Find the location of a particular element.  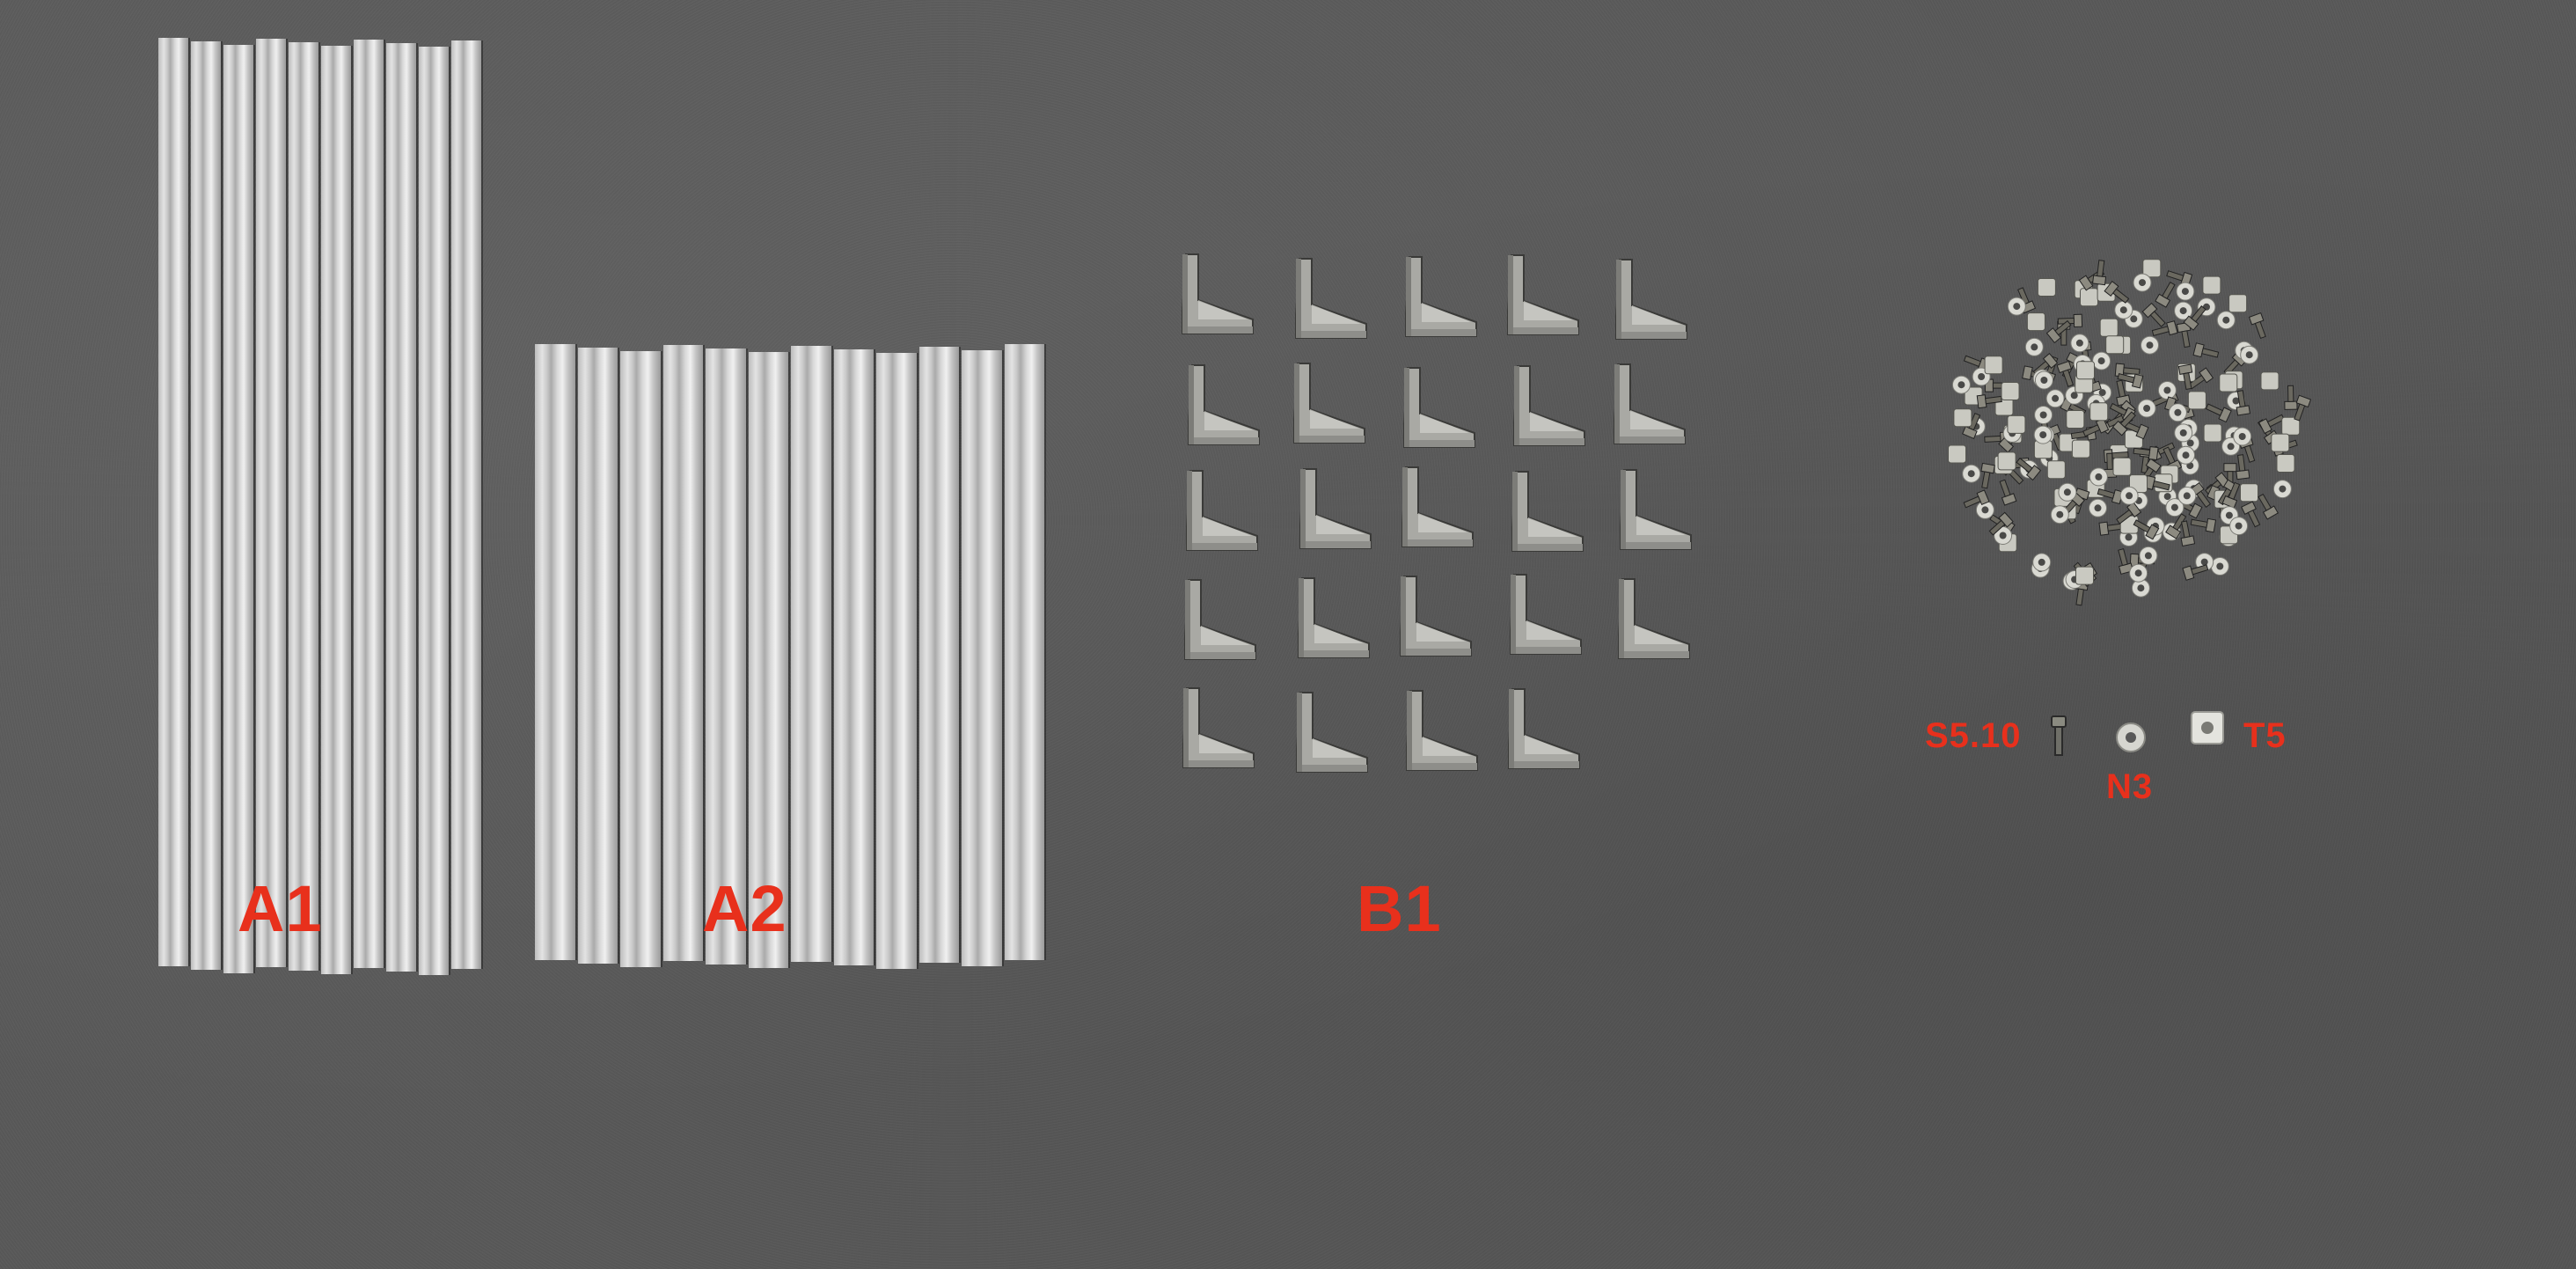

label-t5: T5 is located at coordinates (2265, 736).